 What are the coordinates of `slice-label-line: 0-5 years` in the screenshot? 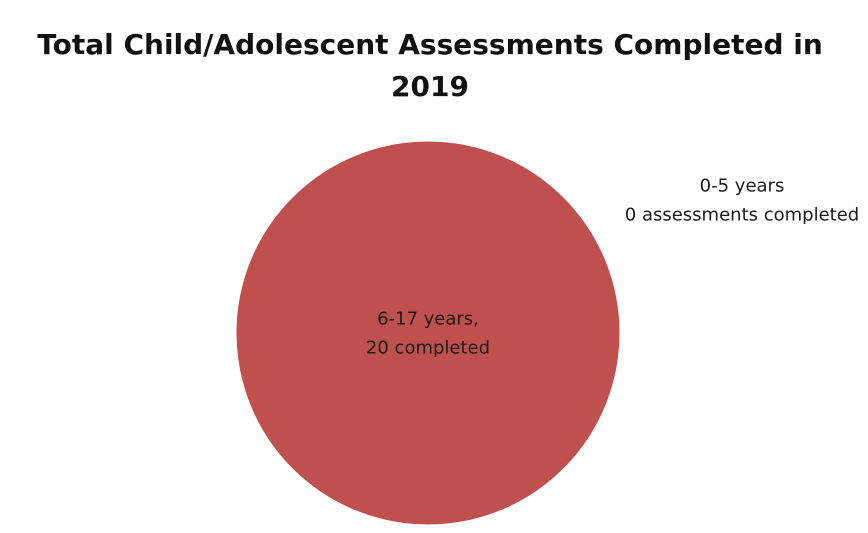 It's located at (742, 186).